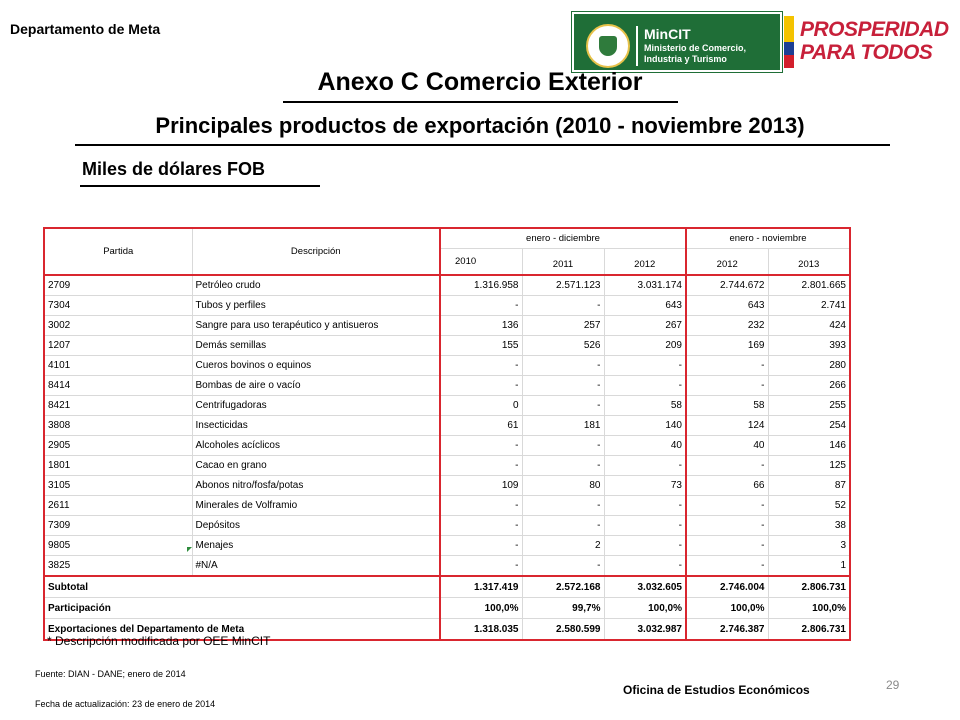 Image resolution: width=960 pixels, height=720 pixels. Describe the element at coordinates (316, 385) in the screenshot. I see `cell-descripcion: Bombas de aire o vacío` at that location.